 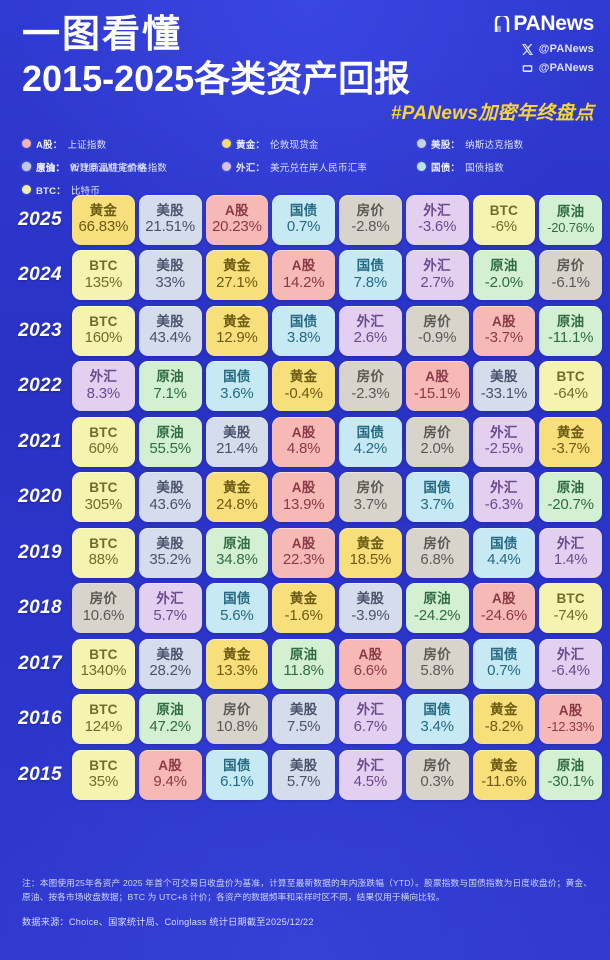 I want to click on asset-cell: 黄金 -0.4%, so click(x=303, y=386).